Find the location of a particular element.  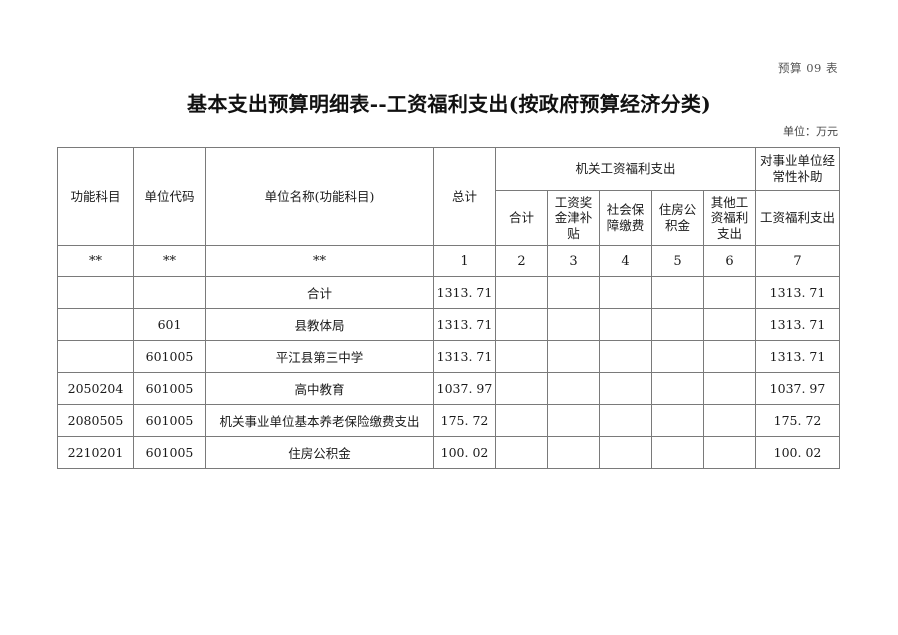

cell-unit-name: 平江县第三中学 is located at coordinates (319, 356).